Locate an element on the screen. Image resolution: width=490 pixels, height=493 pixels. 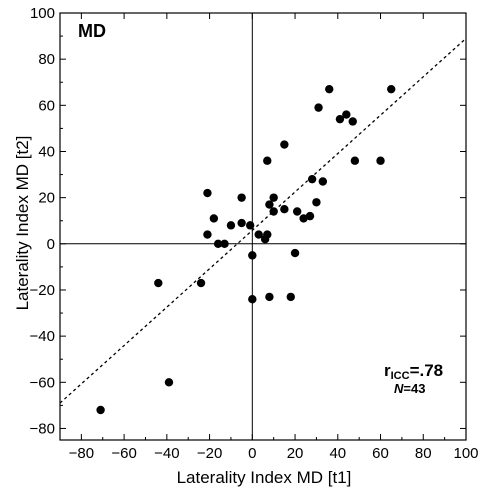
y-tick-label: 0 is located at coordinates (51, 244).